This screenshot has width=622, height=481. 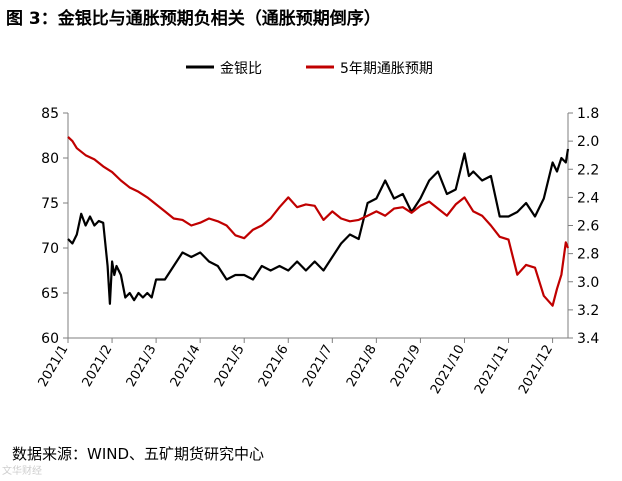 What do you see at coordinates (588, 227) in the screenshot?
I see `right-tick-label: 2.6` at bounding box center [588, 227].